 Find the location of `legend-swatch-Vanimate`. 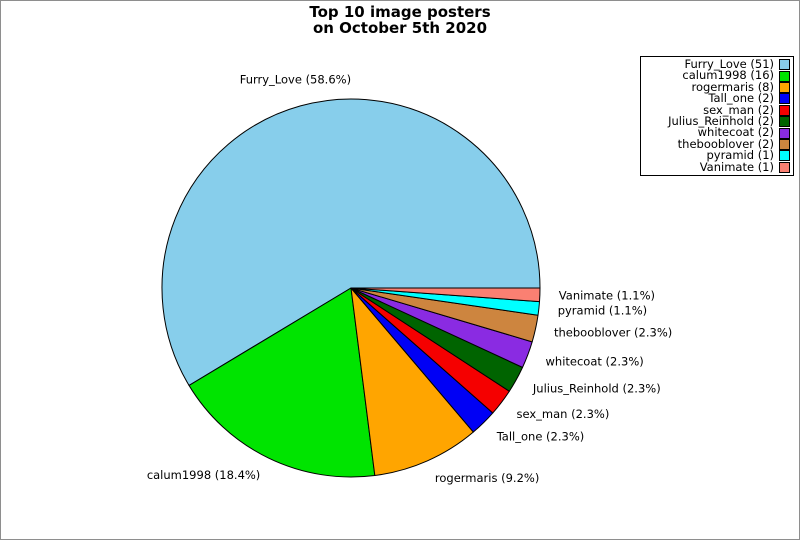

legend-swatch-Vanimate is located at coordinates (784, 167).